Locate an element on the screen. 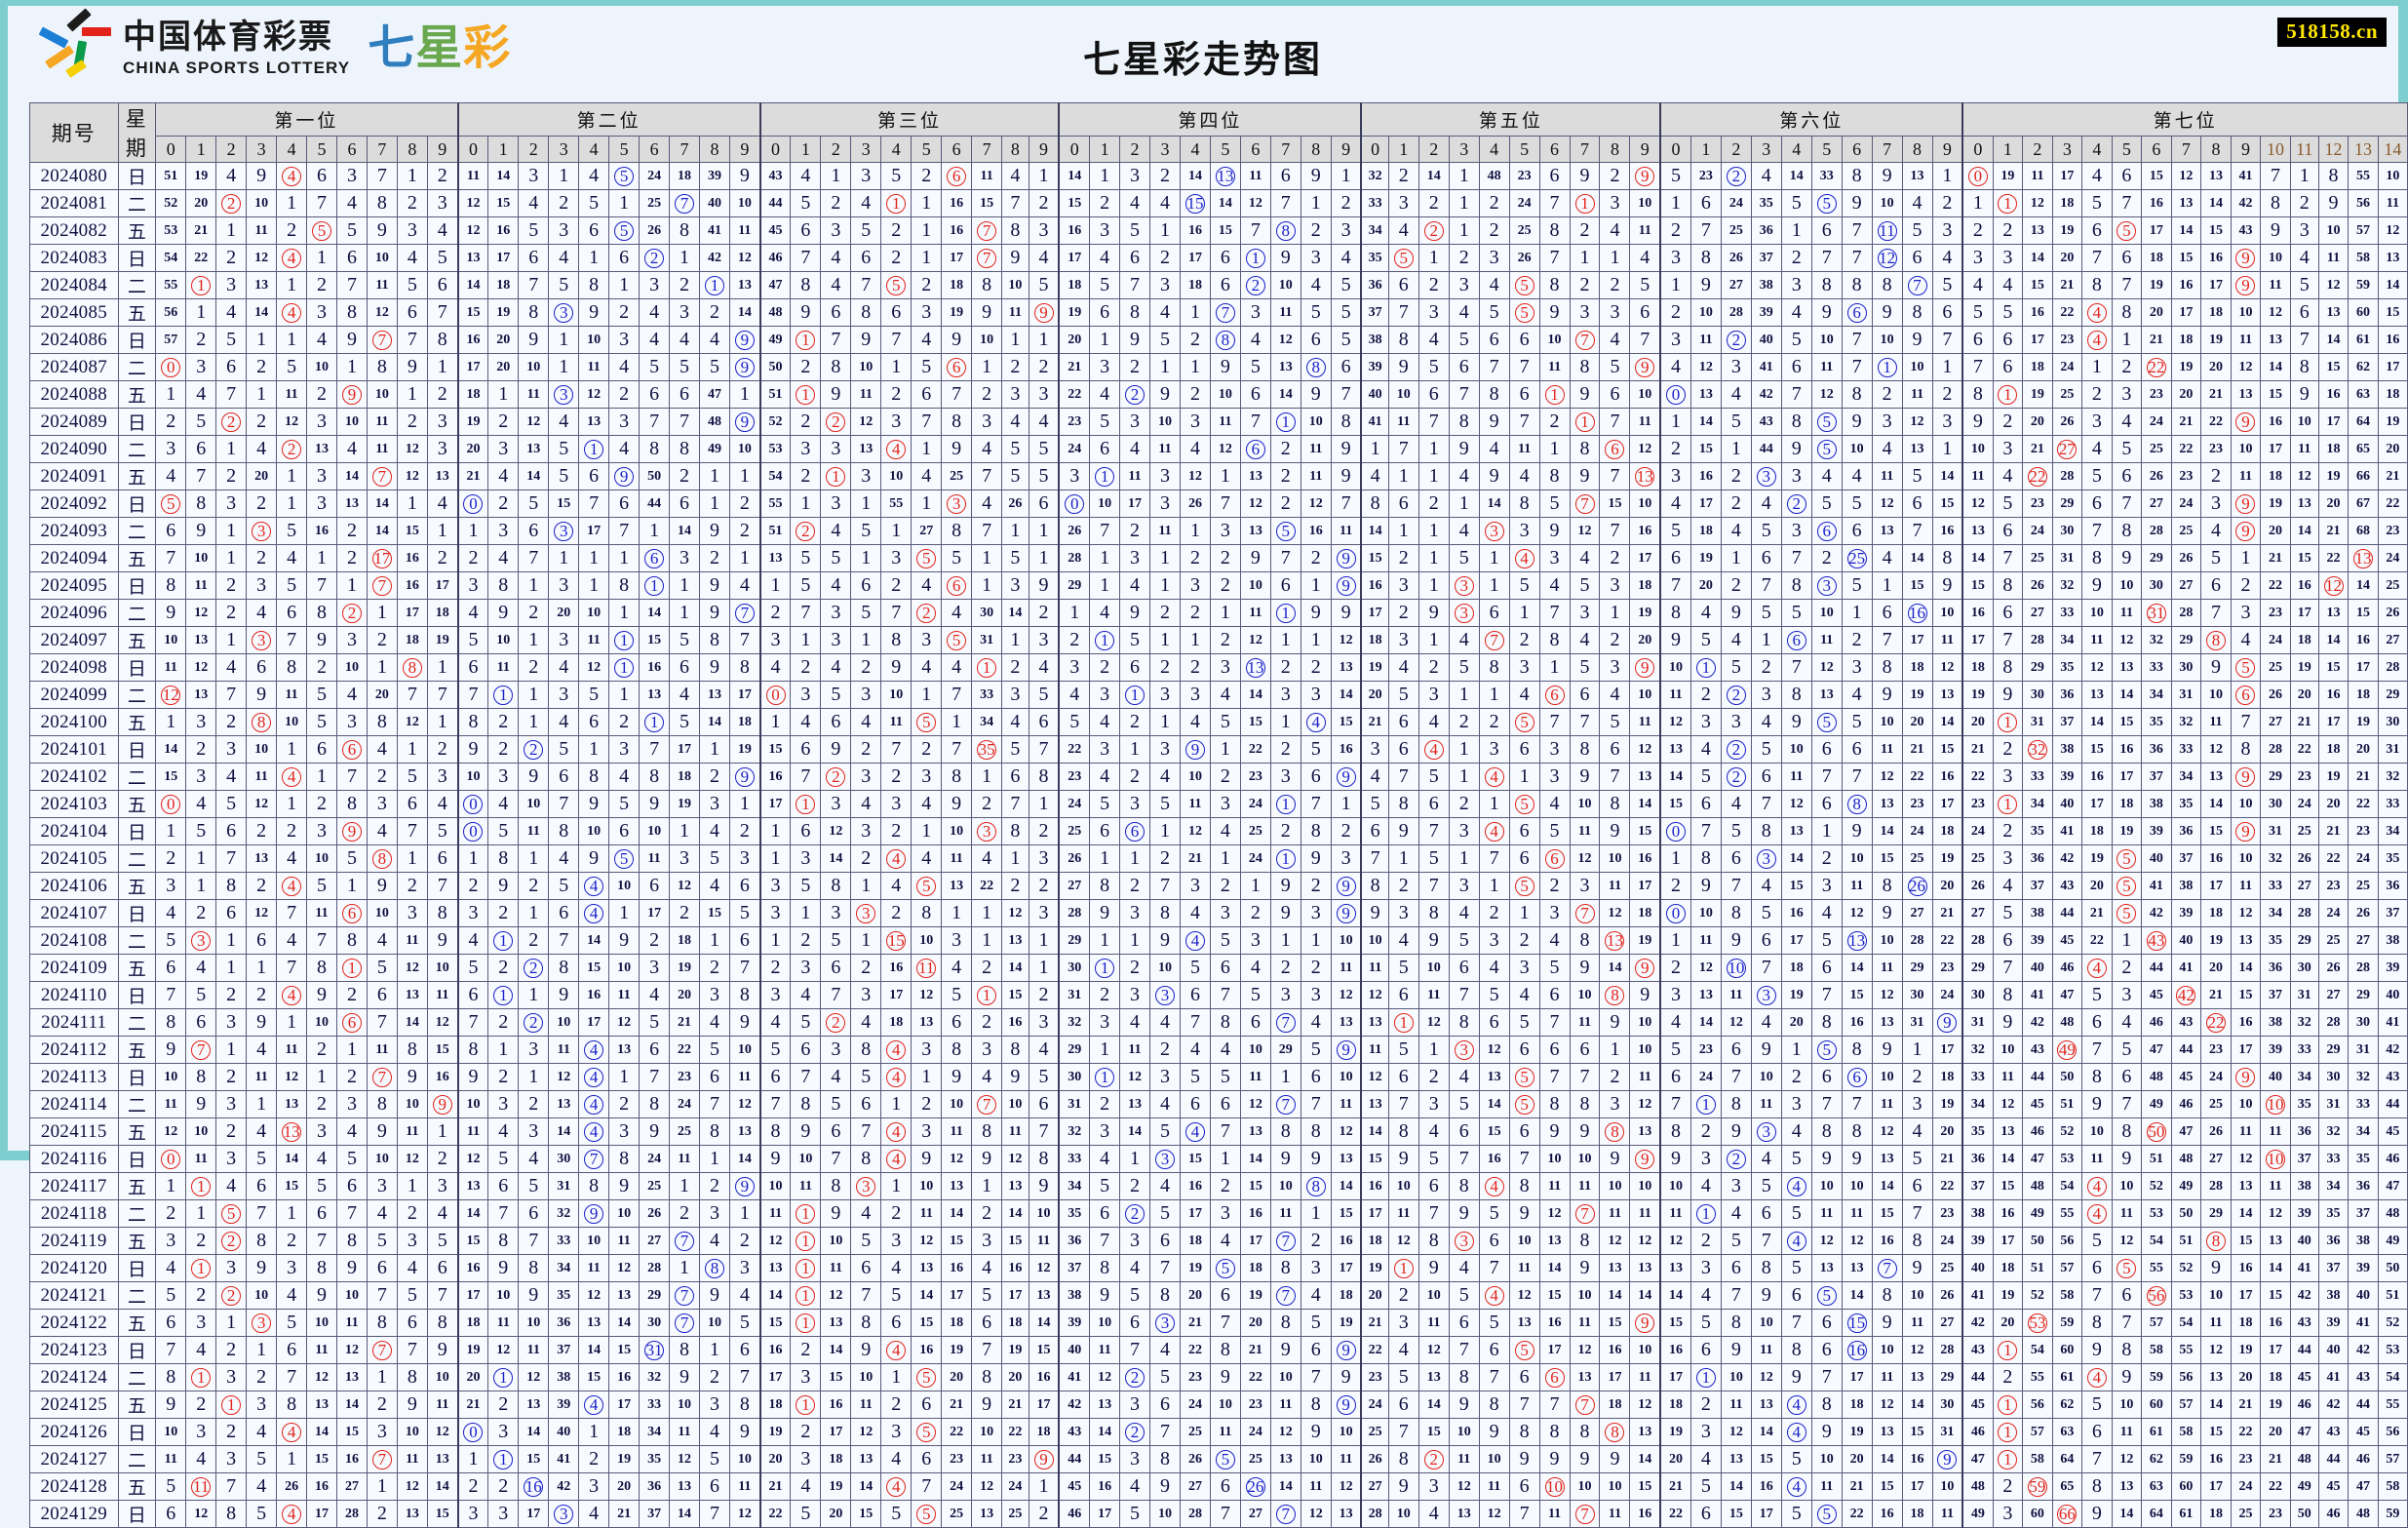 The height and width of the screenshot is (1528, 2408). cell-miss-4-7: 1 is located at coordinates (1285, 1077).